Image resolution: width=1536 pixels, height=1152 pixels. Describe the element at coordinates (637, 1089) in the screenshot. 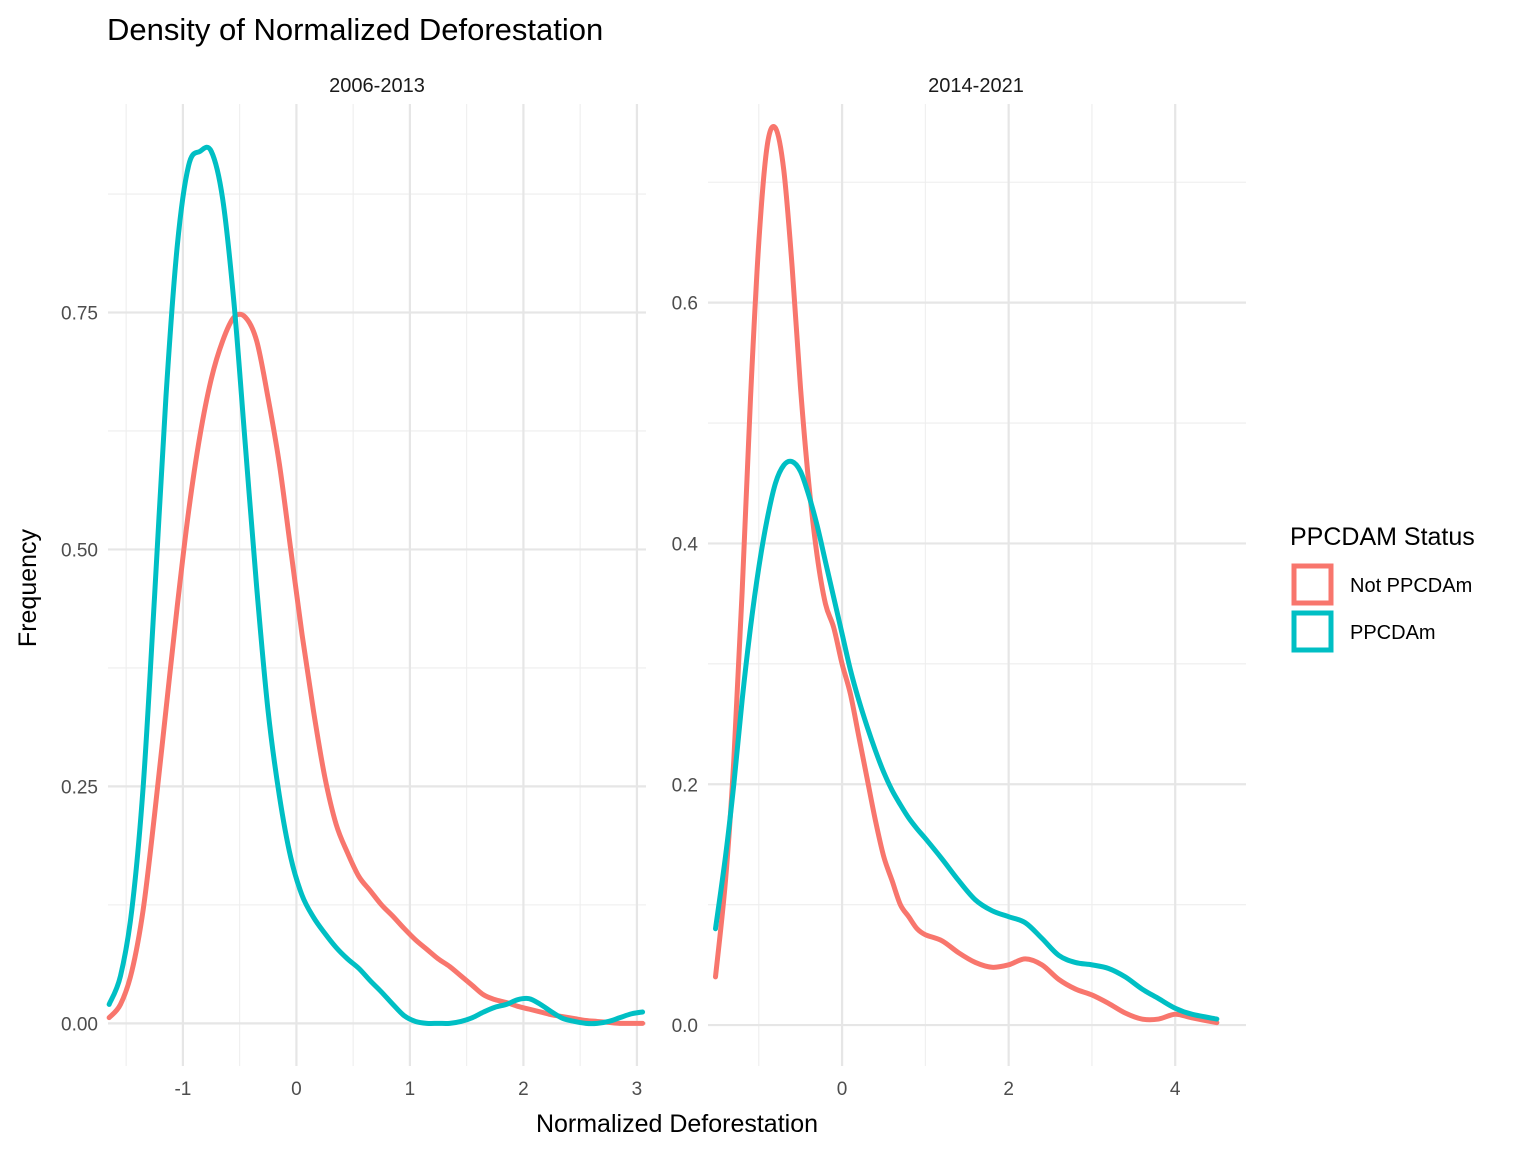

I see `x-tick-label: 3` at that location.